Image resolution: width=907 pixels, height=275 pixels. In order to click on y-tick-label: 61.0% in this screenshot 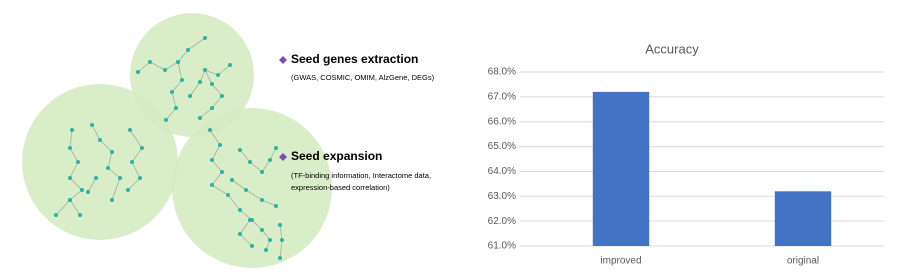, I will do `click(502, 246)`.